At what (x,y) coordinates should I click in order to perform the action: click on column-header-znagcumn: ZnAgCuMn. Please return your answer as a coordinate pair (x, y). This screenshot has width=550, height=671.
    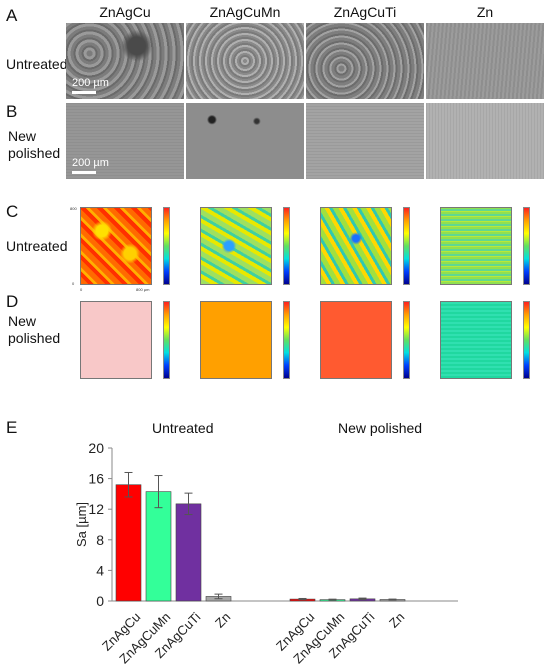
    Looking at the image, I should click on (245, 12).